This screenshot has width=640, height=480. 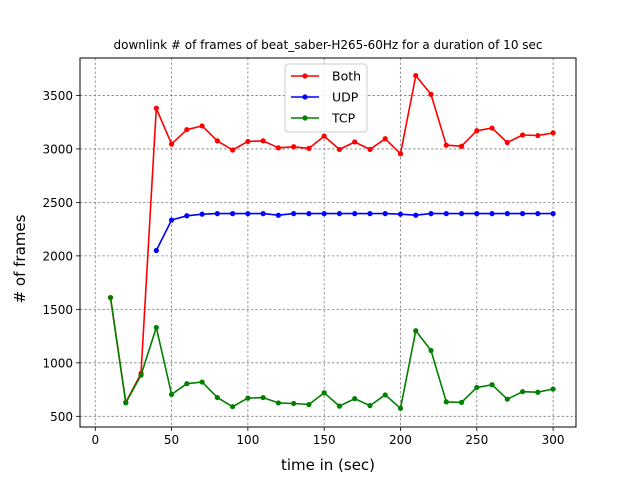 I want to click on y-tick-label: 3500, so click(x=57, y=96).